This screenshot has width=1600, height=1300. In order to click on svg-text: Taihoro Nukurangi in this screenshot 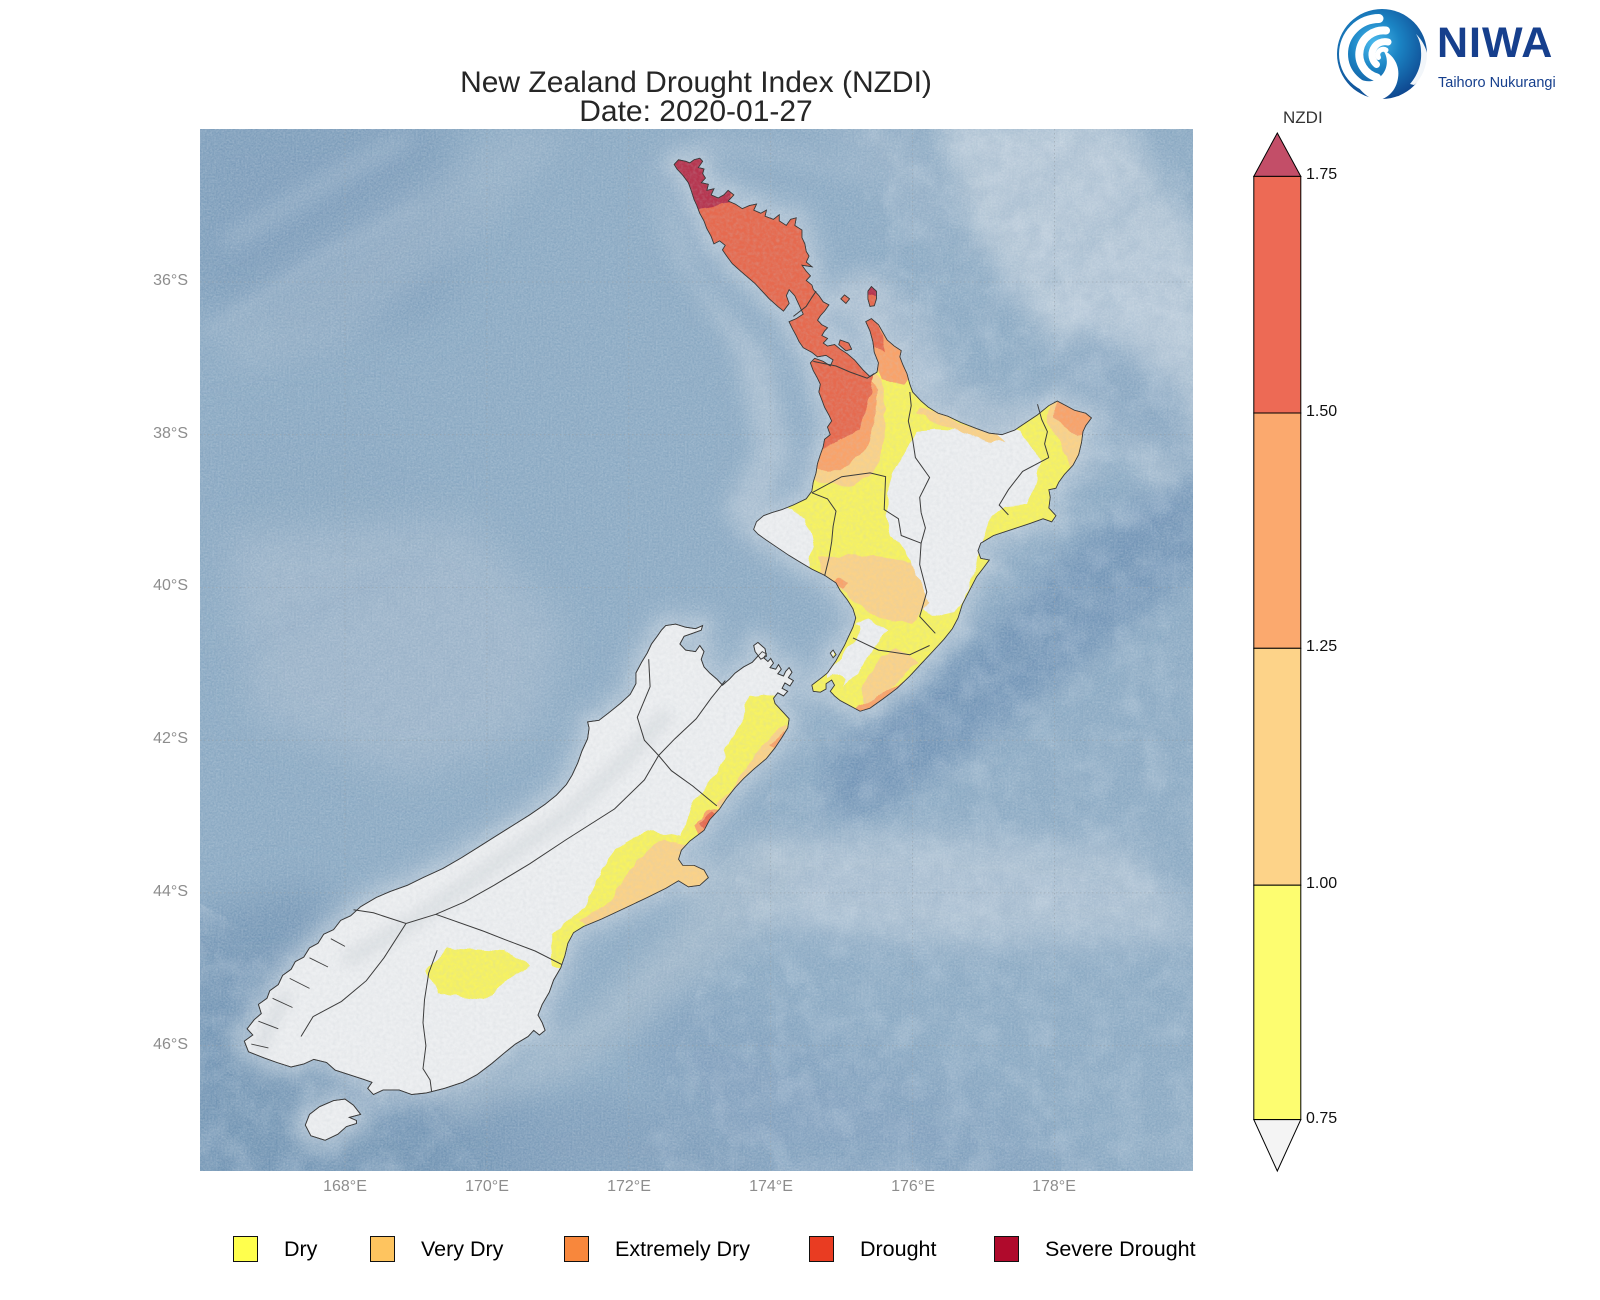, I will do `click(1497, 83)`.